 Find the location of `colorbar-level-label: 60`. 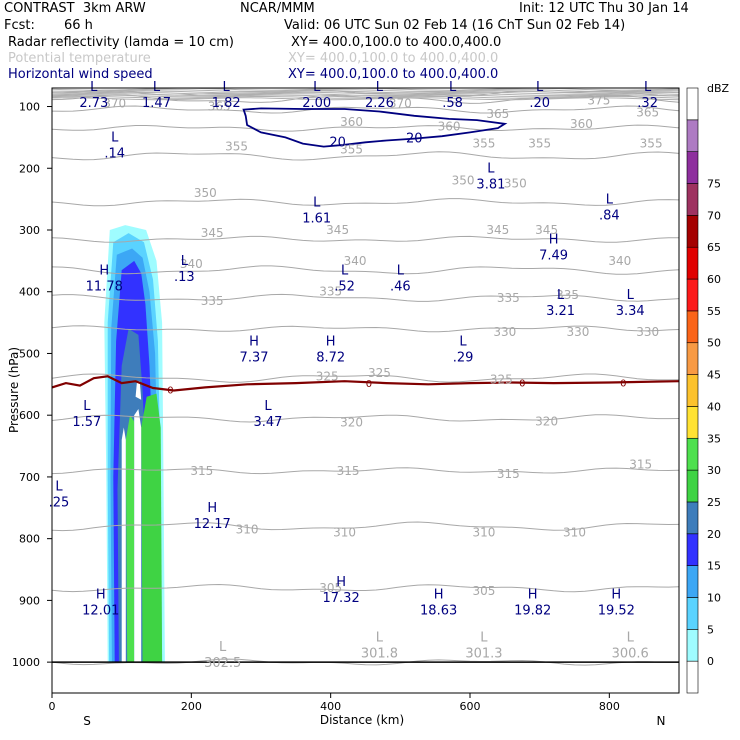

colorbar-level-label: 60 is located at coordinates (714, 279).